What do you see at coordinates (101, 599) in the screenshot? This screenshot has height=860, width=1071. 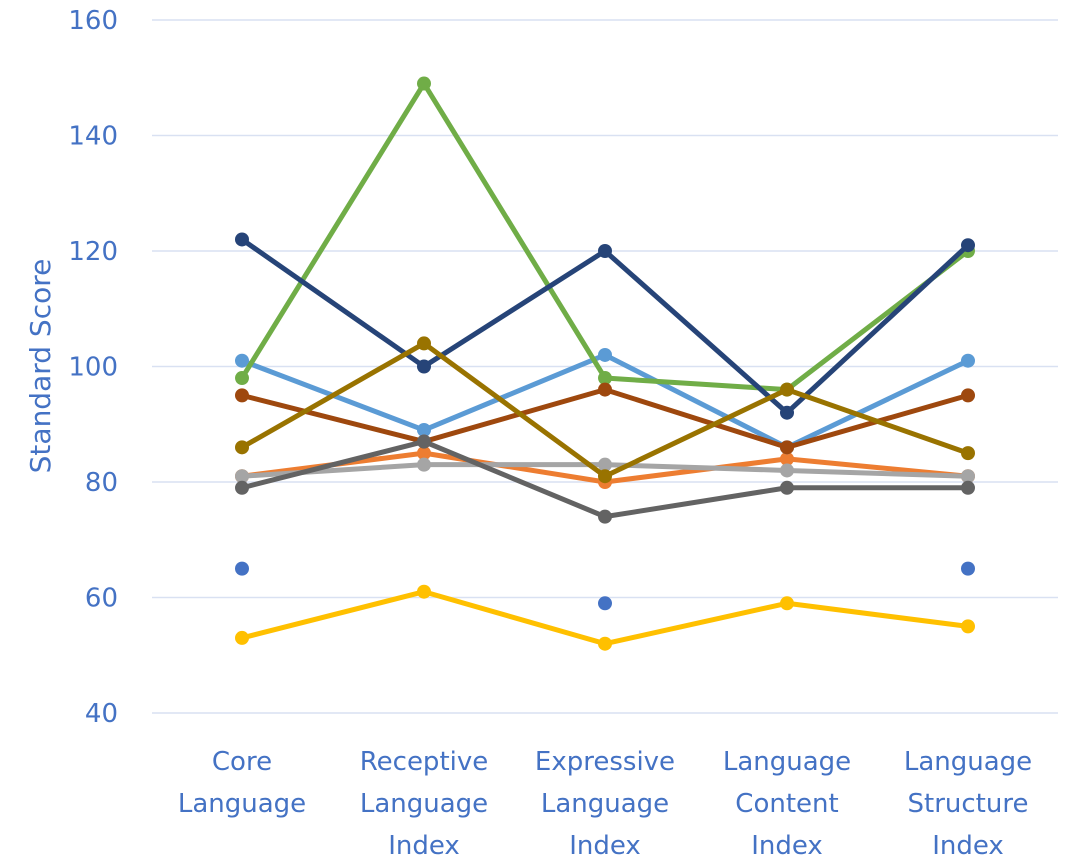 I see `y-tick-label: 60` at bounding box center [101, 599].